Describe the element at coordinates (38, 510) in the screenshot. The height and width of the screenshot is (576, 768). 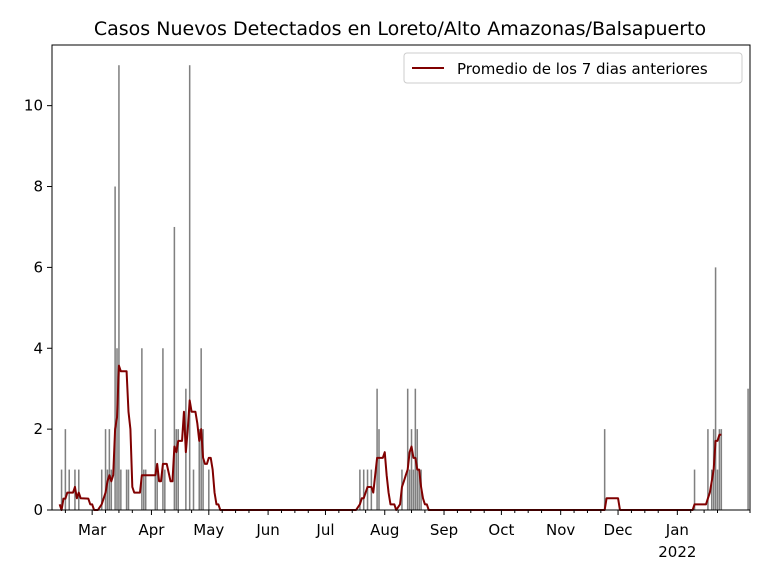
I see `y-tick-label: 0` at that location.